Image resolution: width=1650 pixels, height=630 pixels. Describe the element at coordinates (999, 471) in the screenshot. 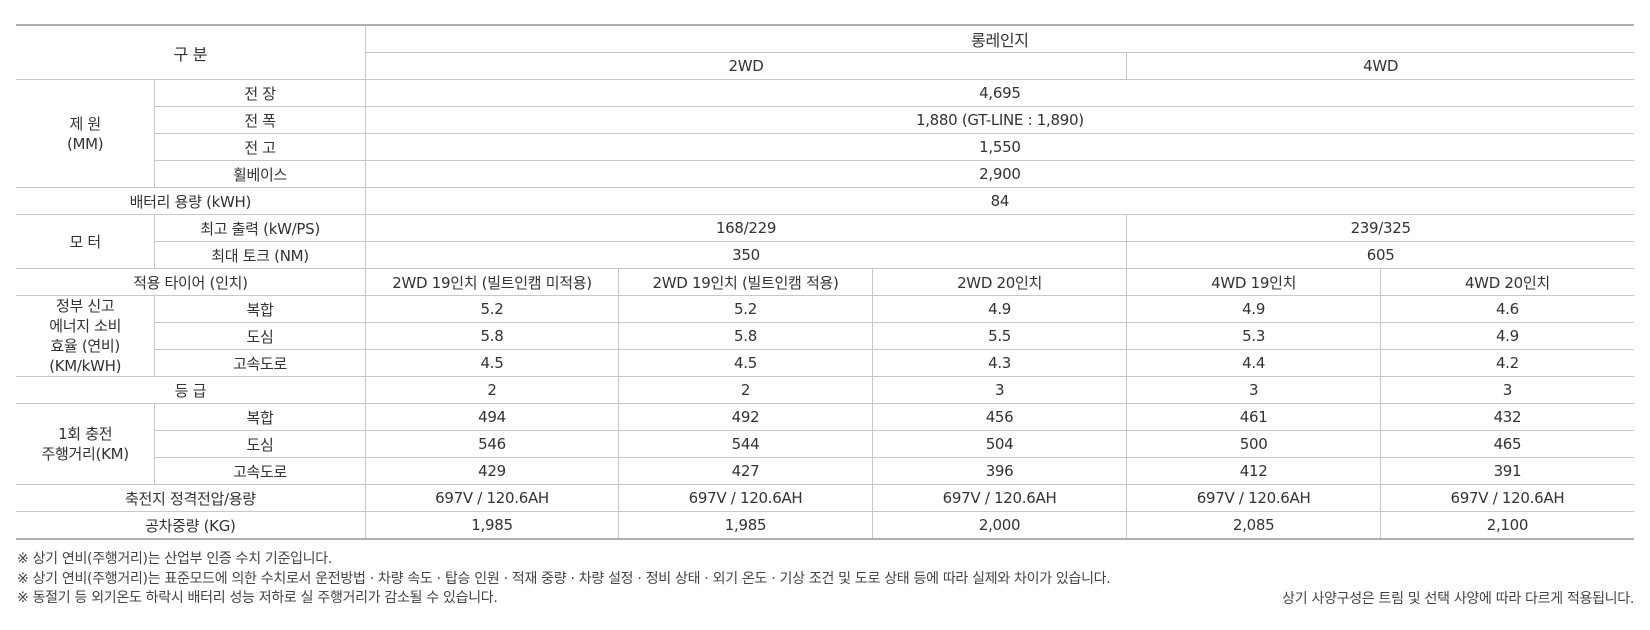

I see `data-cell: 396` at that location.